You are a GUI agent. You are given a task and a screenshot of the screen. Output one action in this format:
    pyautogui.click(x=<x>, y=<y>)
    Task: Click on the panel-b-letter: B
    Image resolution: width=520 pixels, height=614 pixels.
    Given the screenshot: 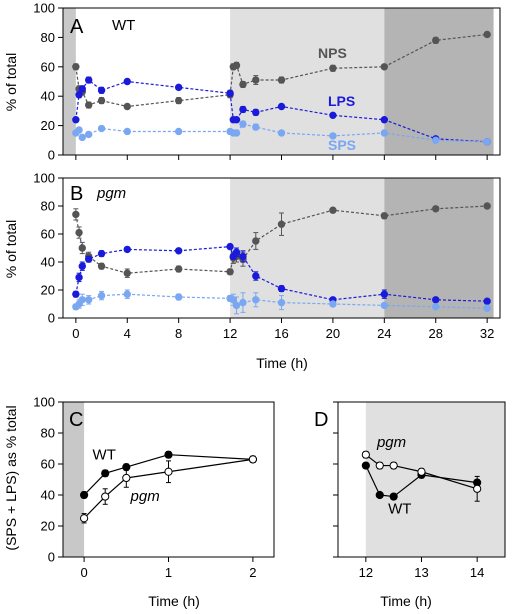 What is the action you would take?
    pyautogui.click(x=76, y=194)
    